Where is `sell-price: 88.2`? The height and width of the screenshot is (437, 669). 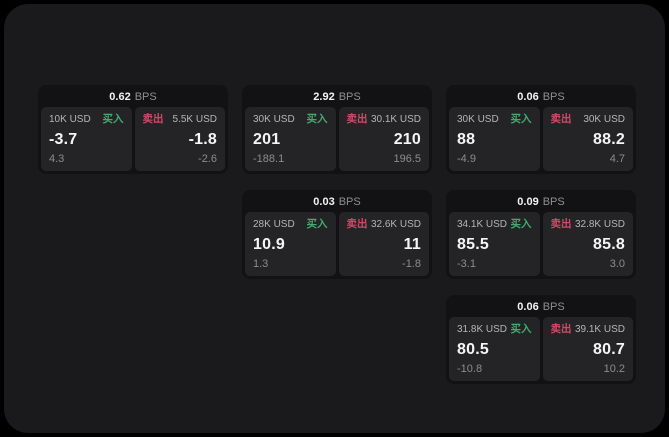 sell-price: 88.2 is located at coordinates (609, 139).